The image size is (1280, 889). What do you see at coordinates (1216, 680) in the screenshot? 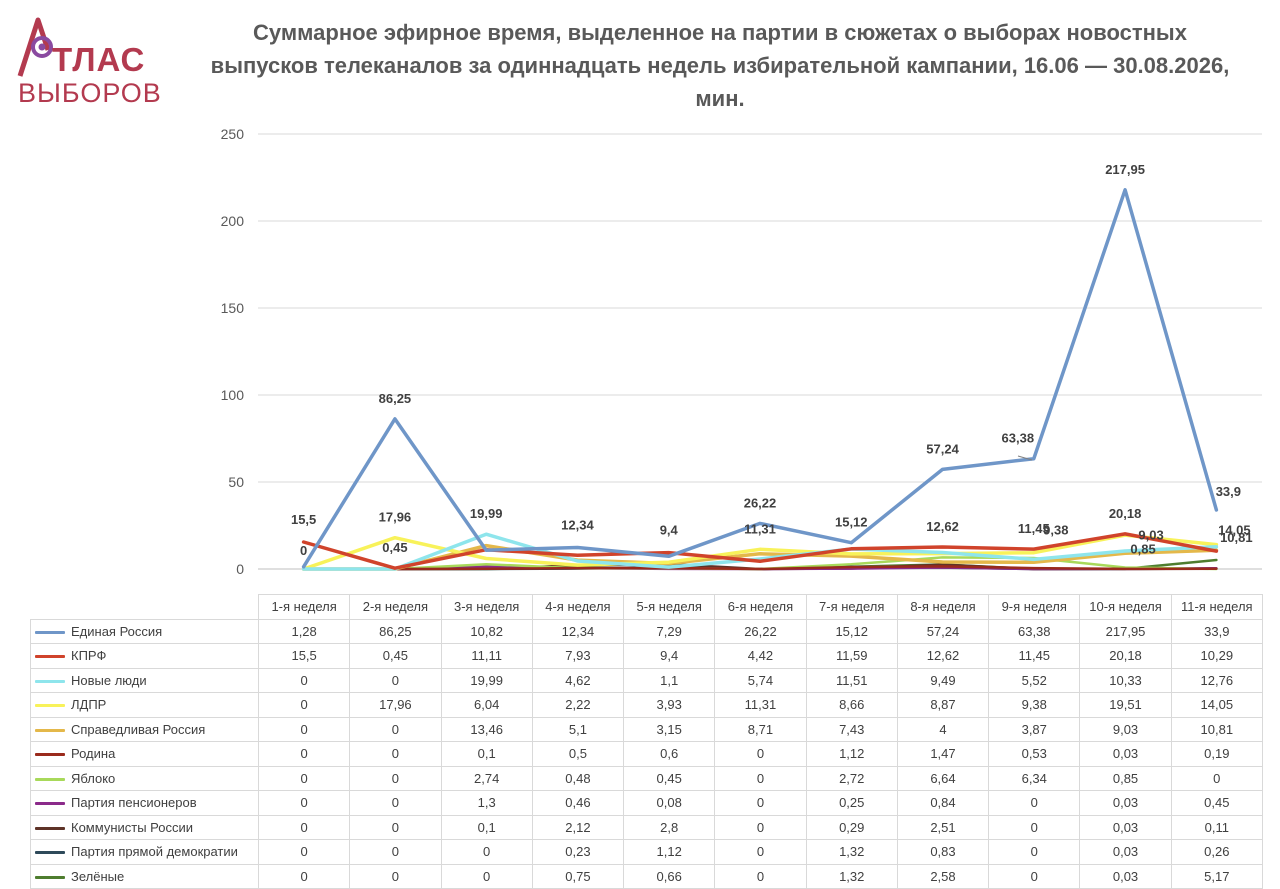
I see `value-cell: 12,76` at bounding box center [1216, 680].